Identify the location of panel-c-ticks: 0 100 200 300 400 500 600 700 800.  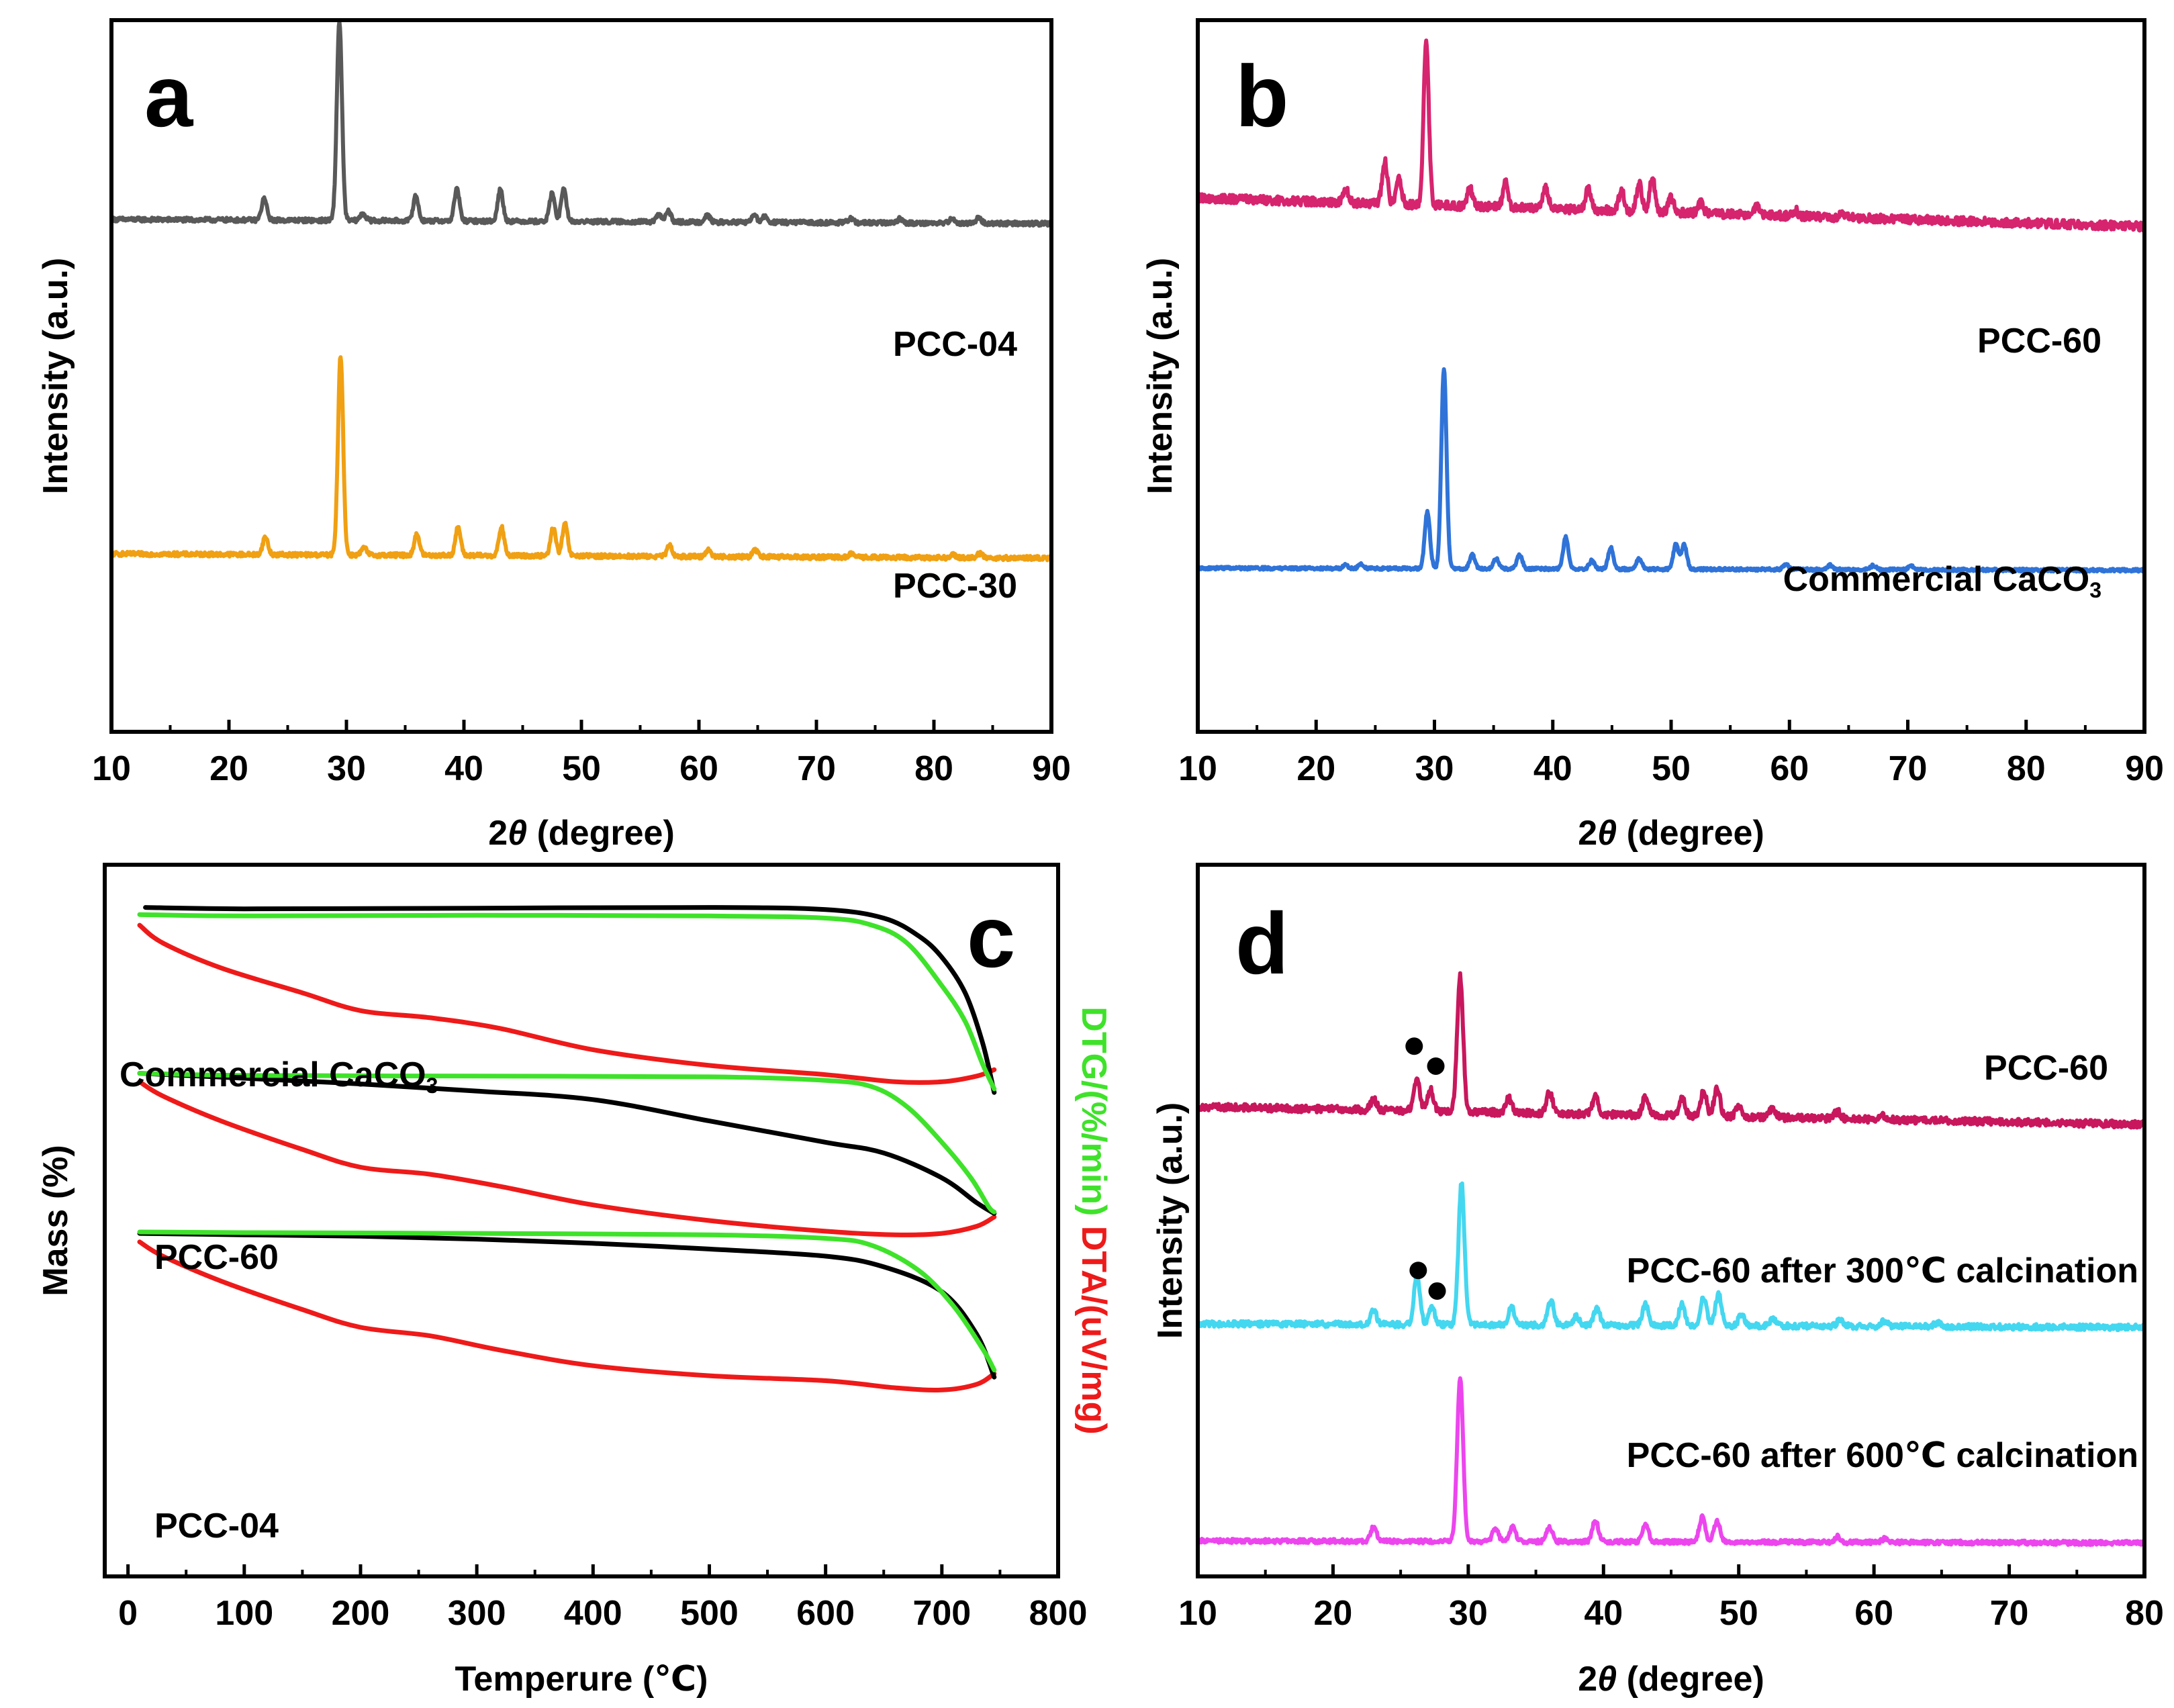
(602, 1598).